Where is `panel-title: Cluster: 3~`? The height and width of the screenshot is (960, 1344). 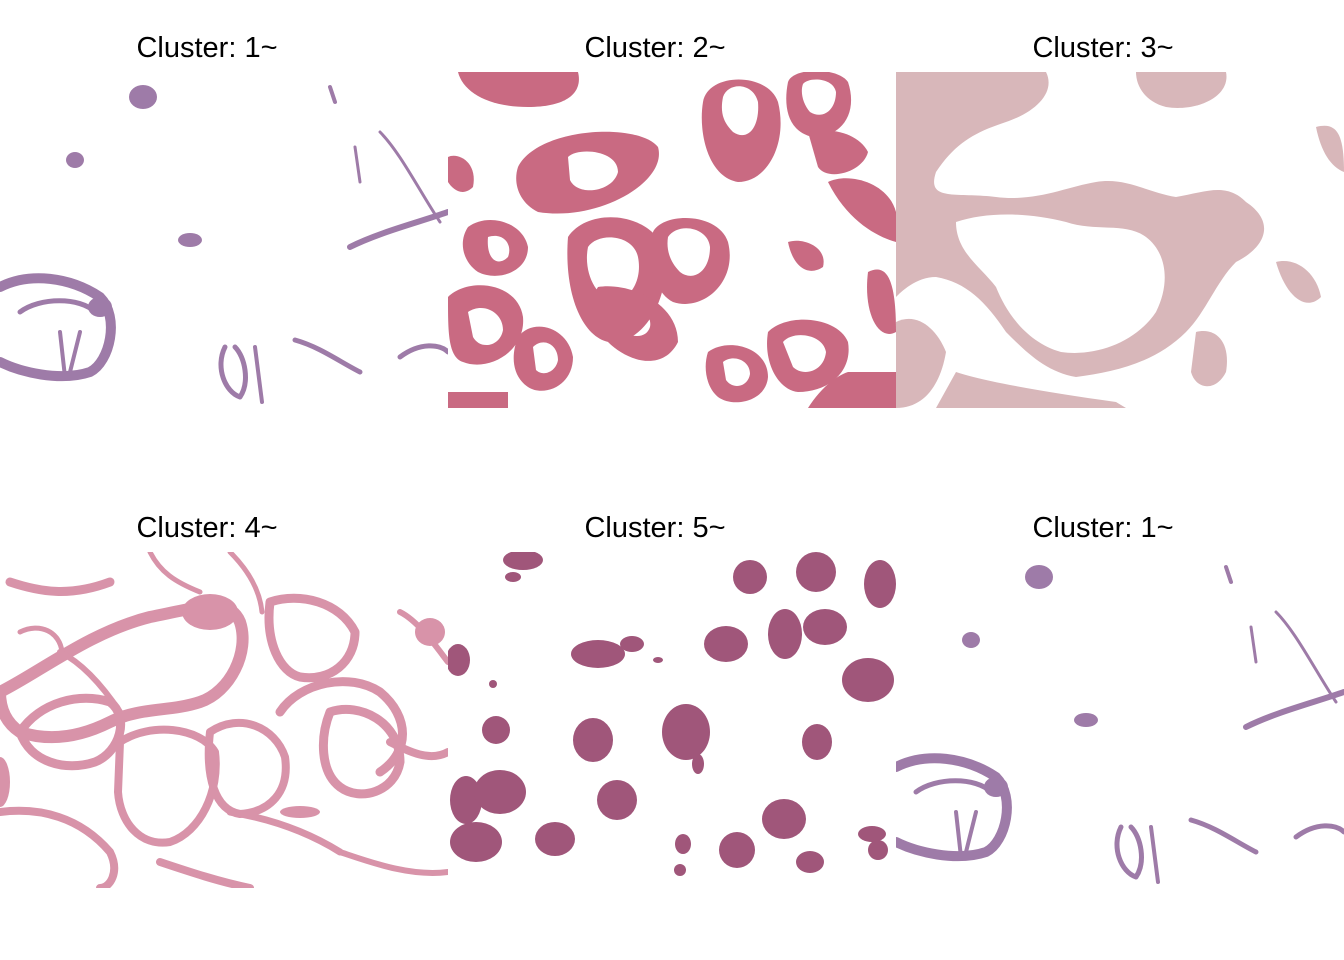
panel-title: Cluster: 3~ is located at coordinates (1103, 48).